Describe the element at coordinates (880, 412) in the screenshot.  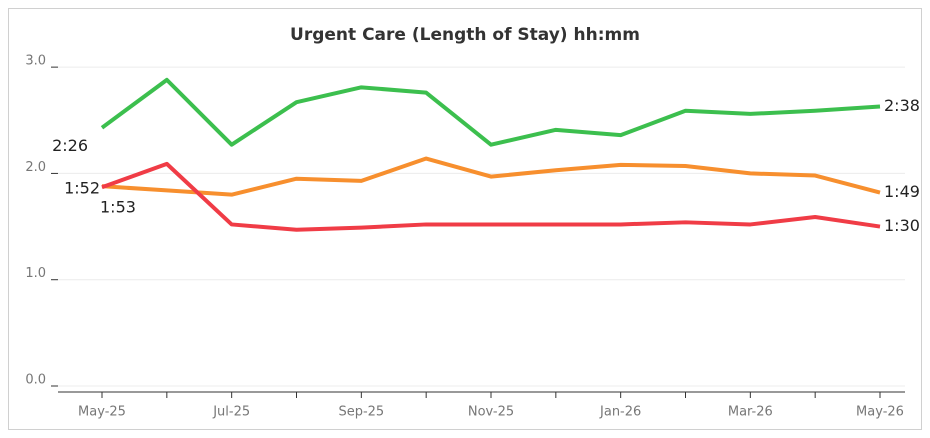
I see `x-tick-label: May-26` at that location.